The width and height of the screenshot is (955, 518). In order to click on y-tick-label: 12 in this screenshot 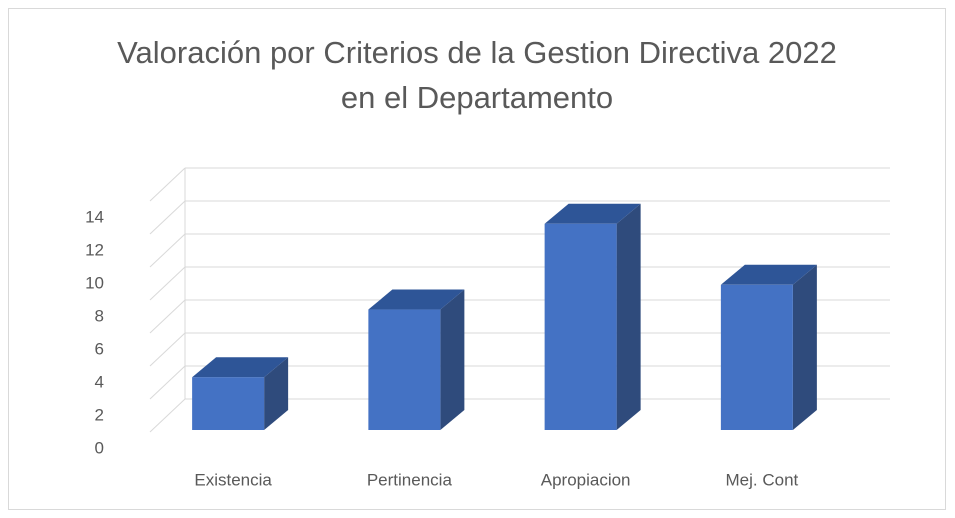, I will do `click(94, 249)`.